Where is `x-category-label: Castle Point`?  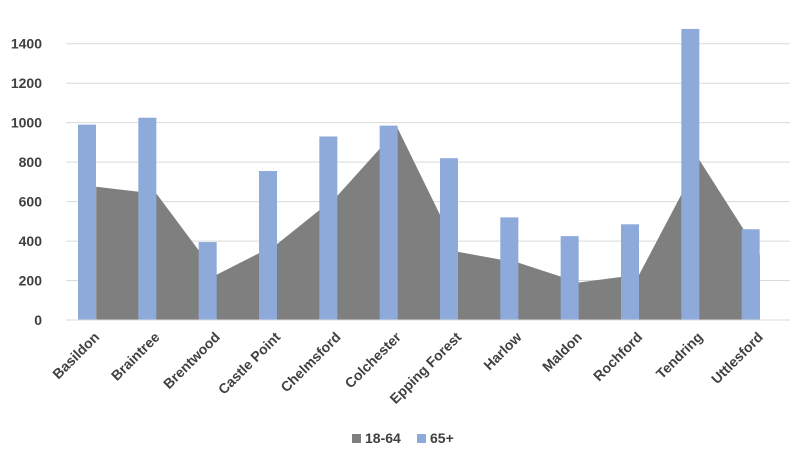
x-category-label: Castle Point is located at coordinates (249, 363).